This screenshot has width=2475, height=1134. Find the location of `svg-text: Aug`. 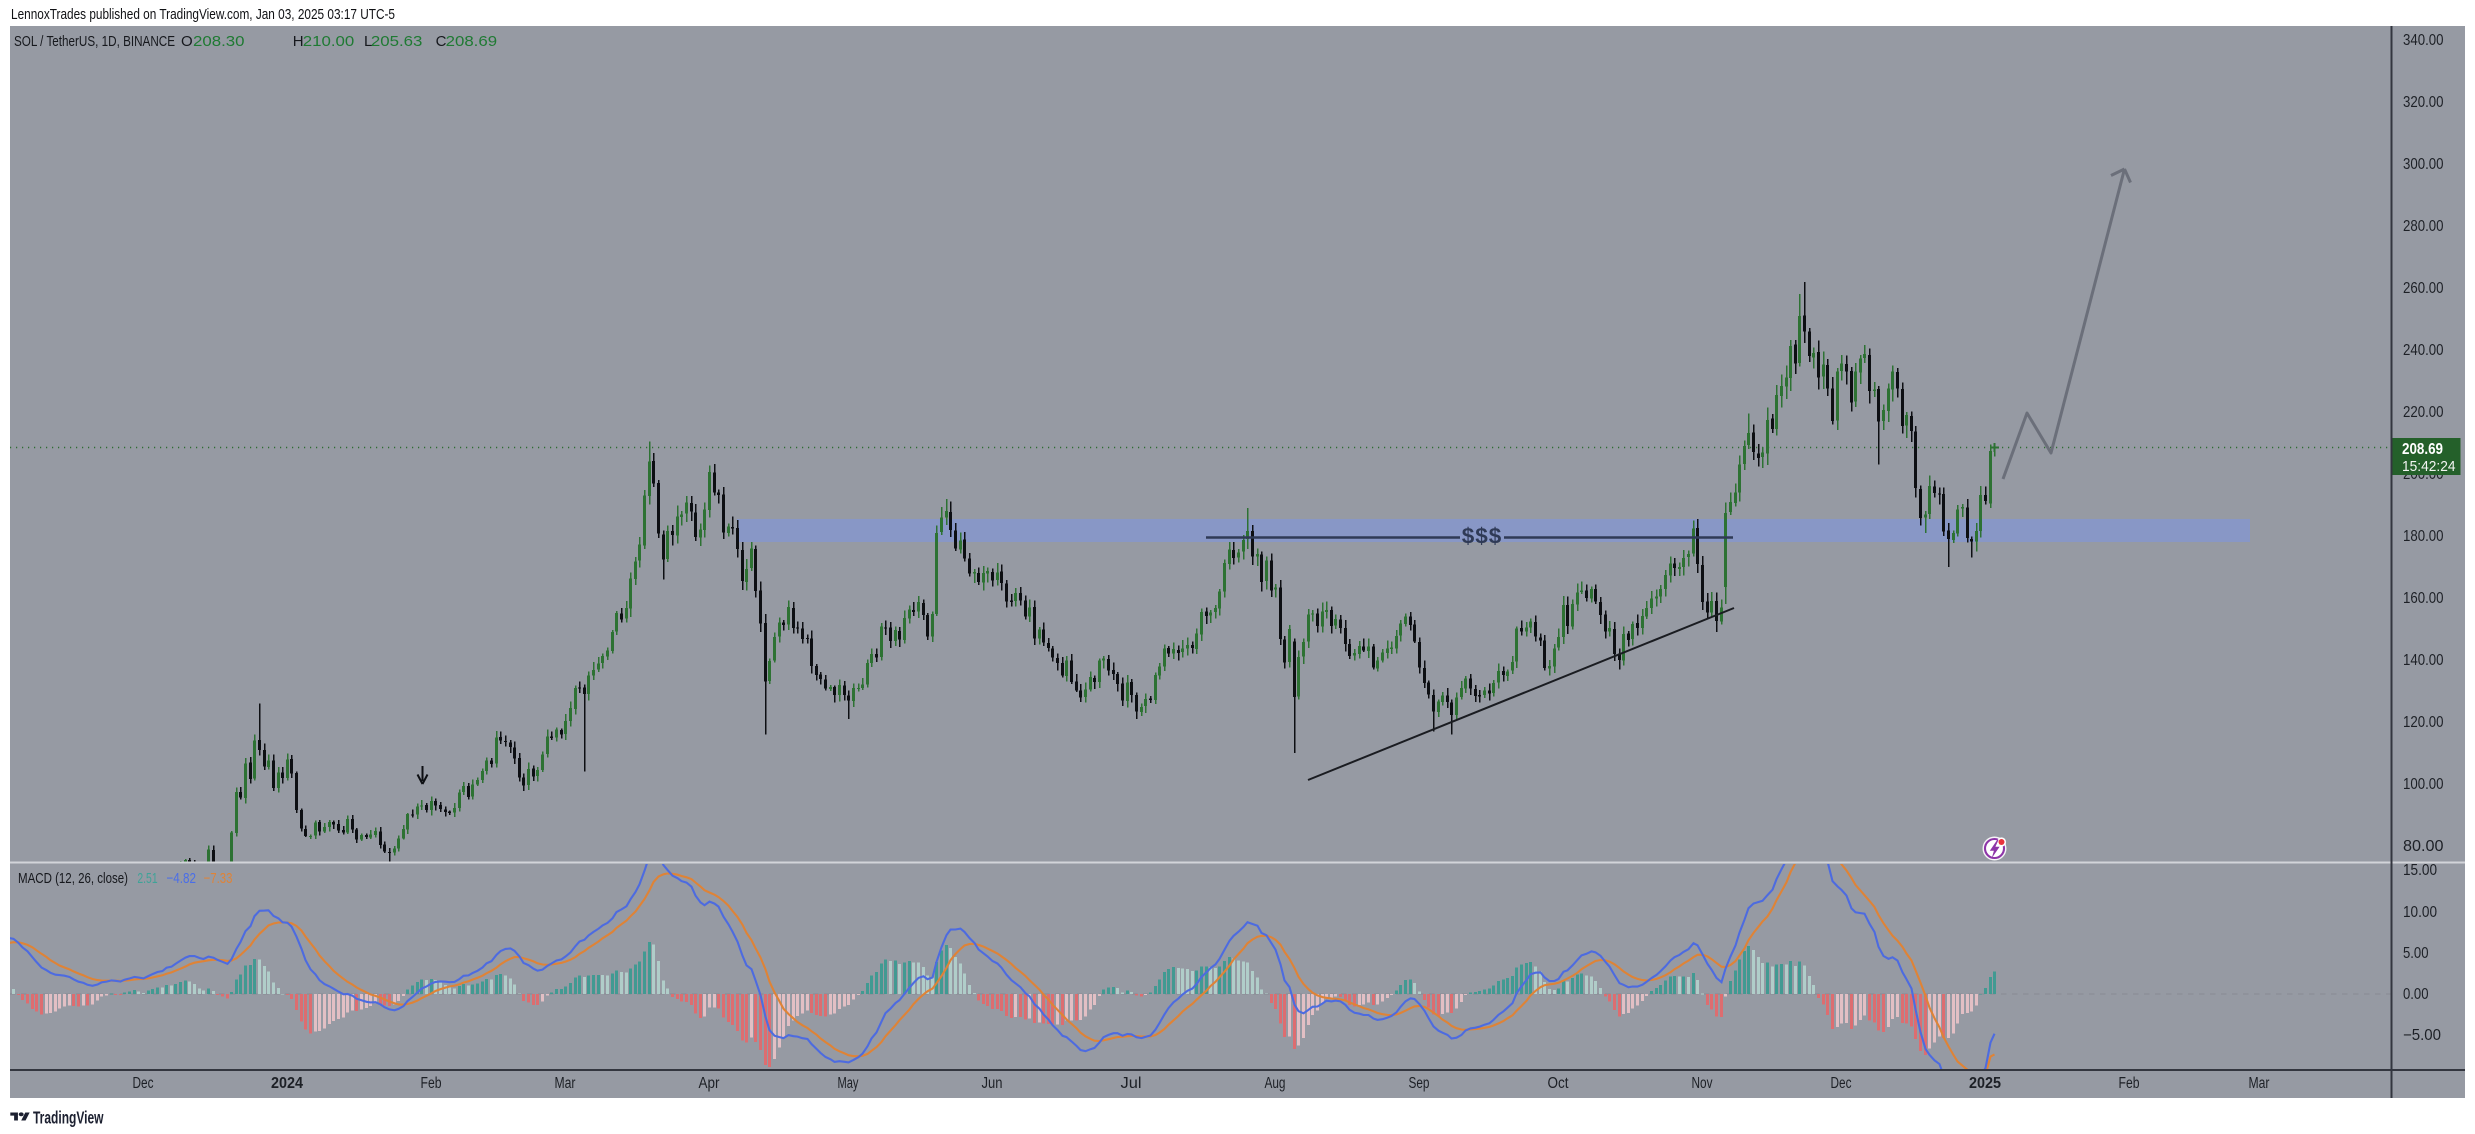

svg-text: Aug is located at coordinates (1275, 1083).